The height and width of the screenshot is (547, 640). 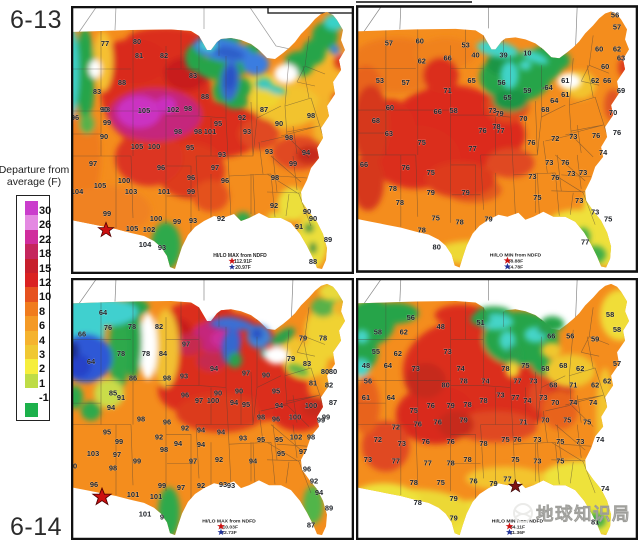 I want to click on svg-text: 57, so click(x=389, y=42).